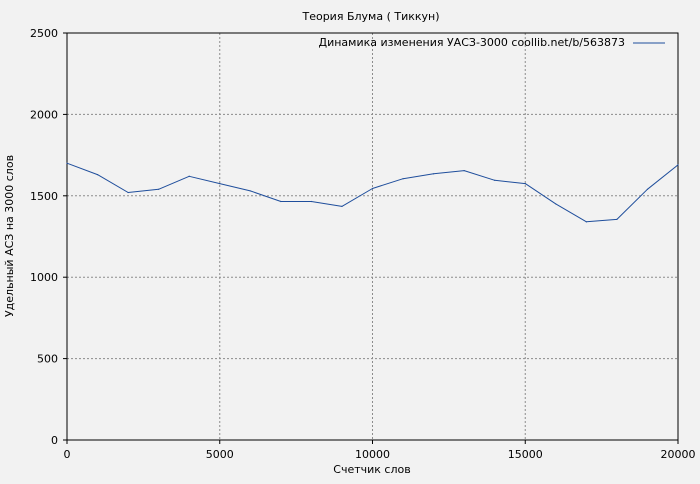 This screenshot has width=700, height=484. What do you see at coordinates (47, 359) in the screenshot?
I see `y-tick-label: 500` at bounding box center [47, 359].